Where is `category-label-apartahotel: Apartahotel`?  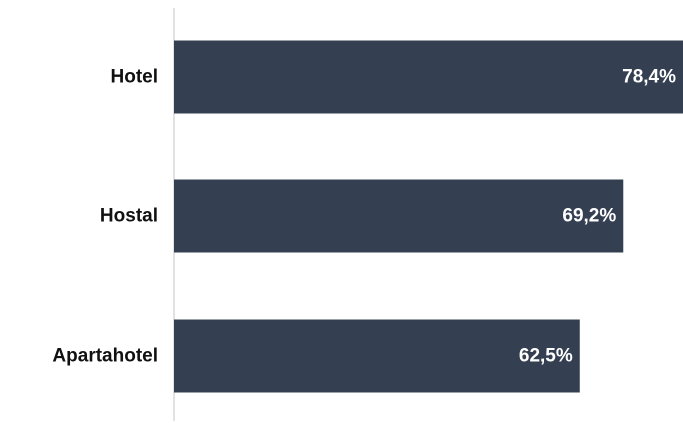 category-label-apartahotel: Apartahotel is located at coordinates (105, 356).